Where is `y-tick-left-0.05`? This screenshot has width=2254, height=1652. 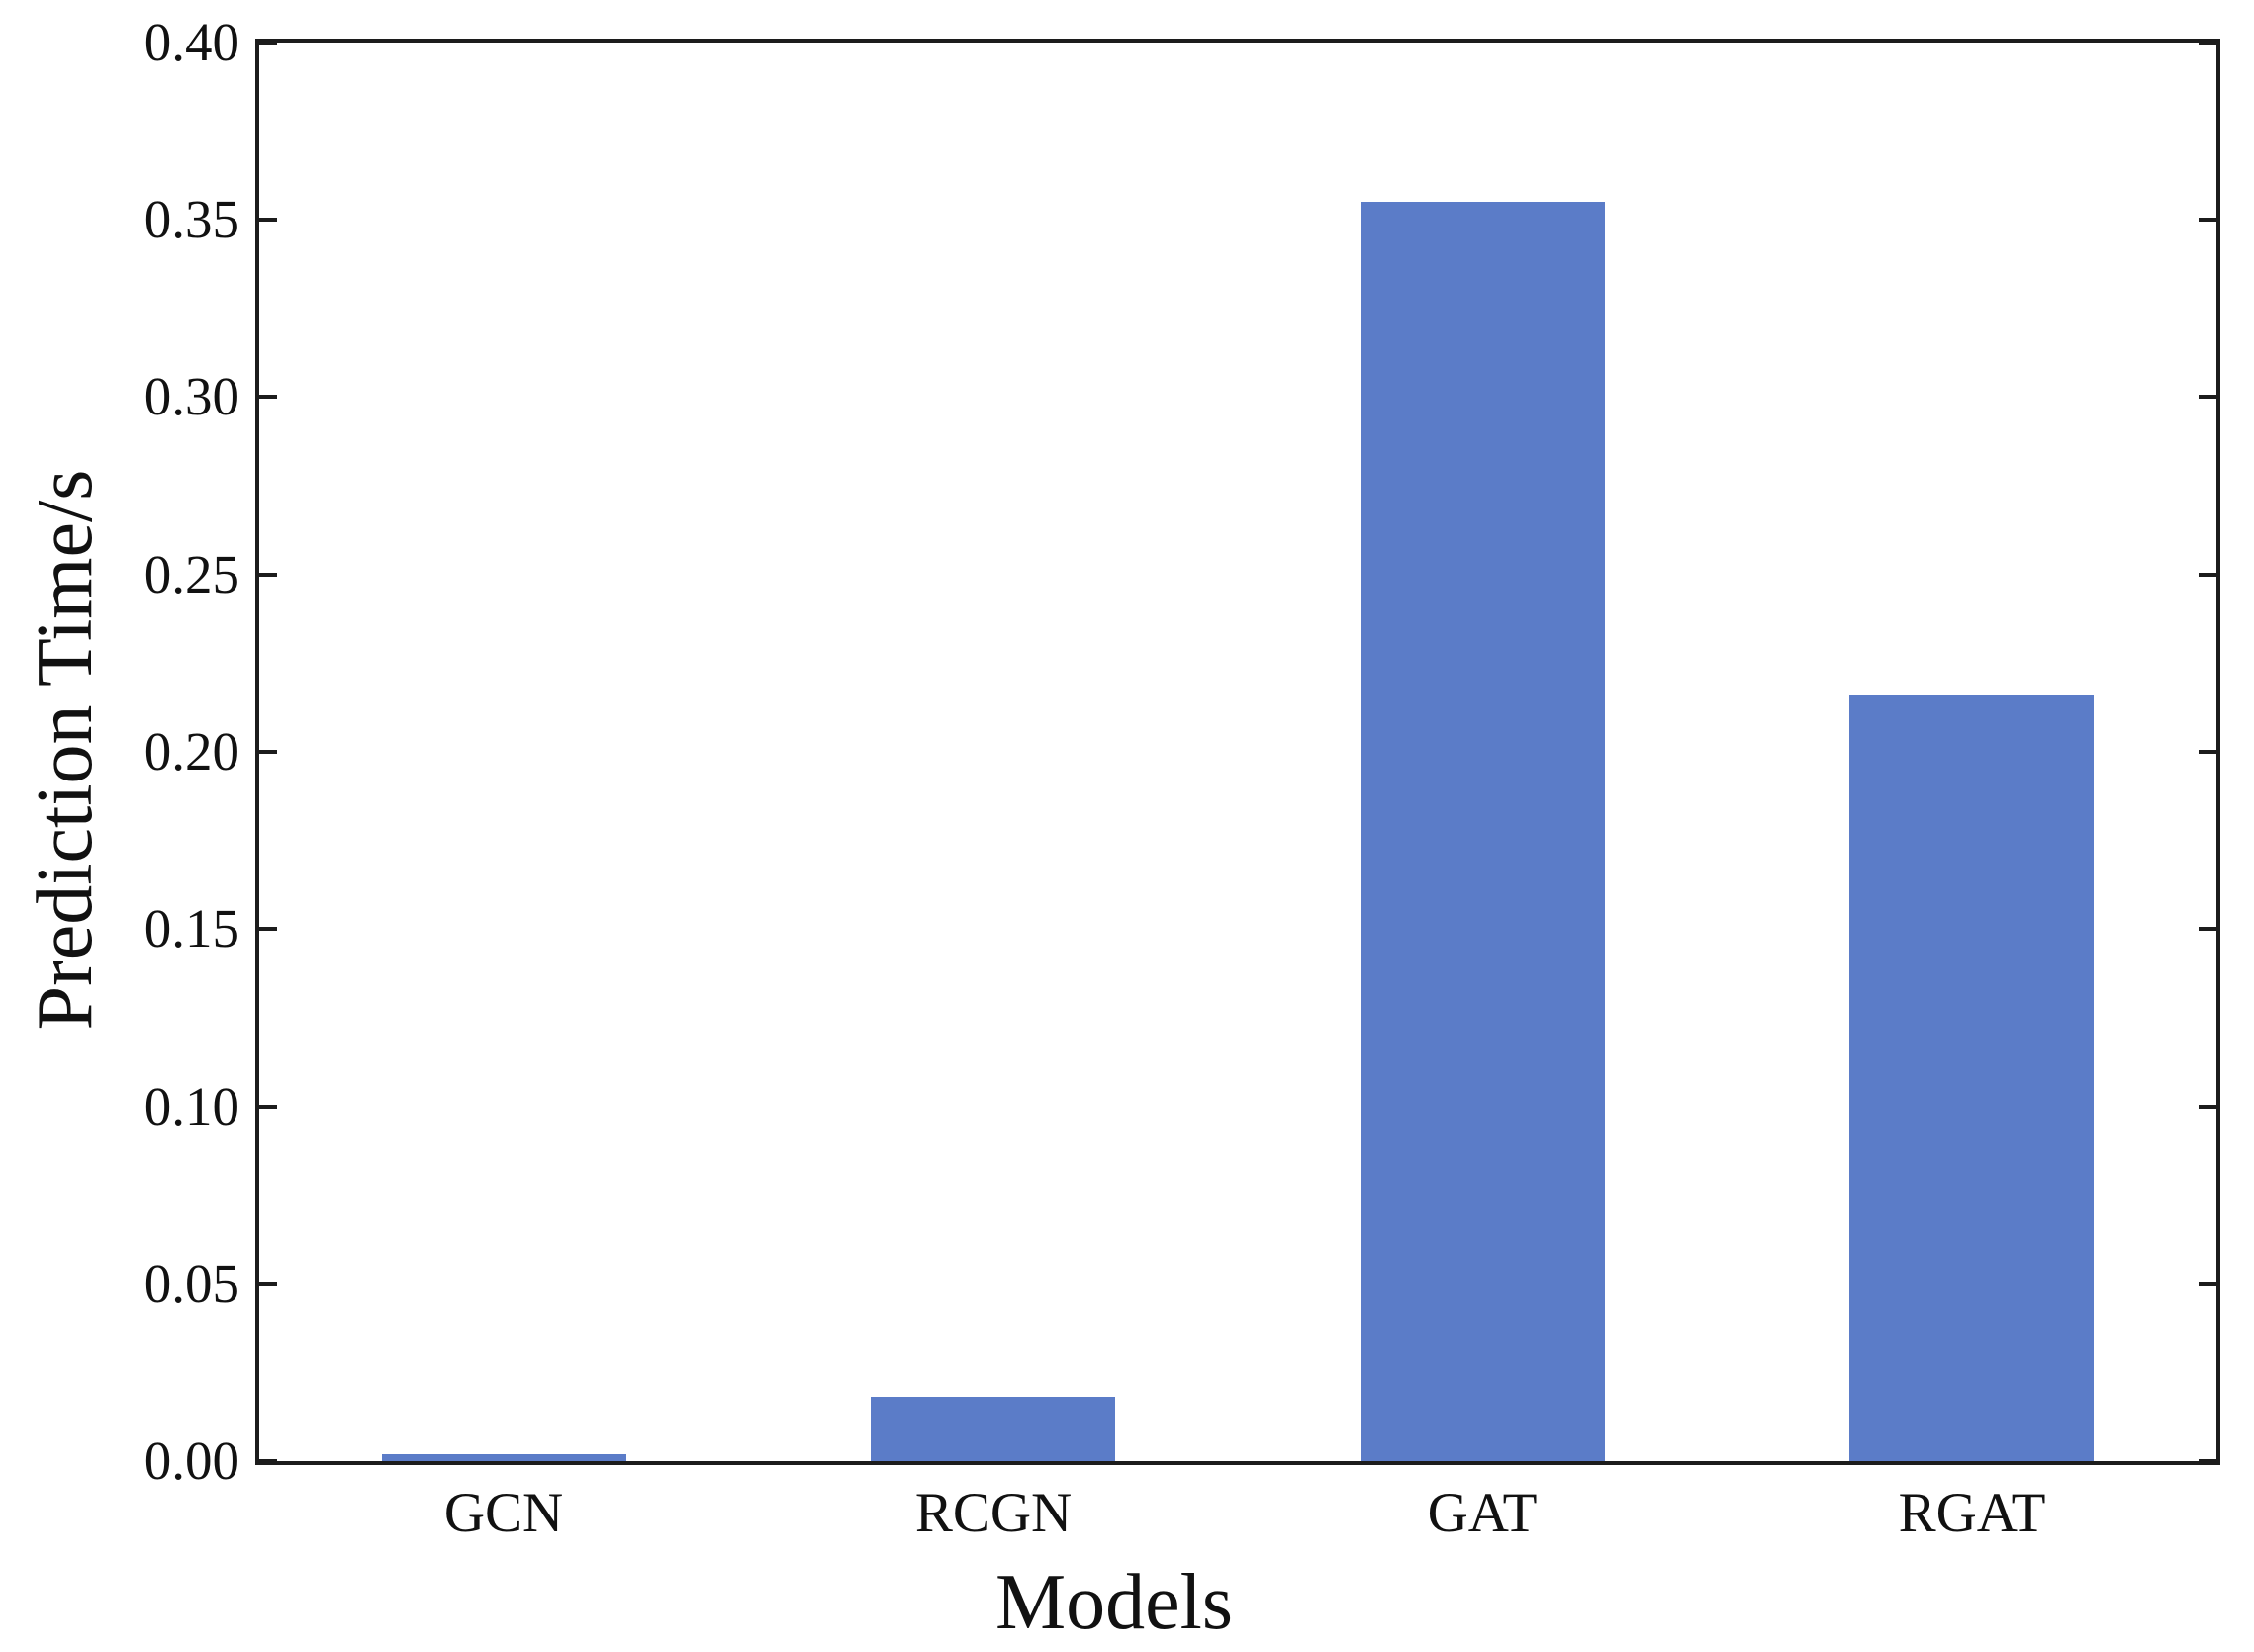 y-tick-left-0.05 is located at coordinates (268, 1284).